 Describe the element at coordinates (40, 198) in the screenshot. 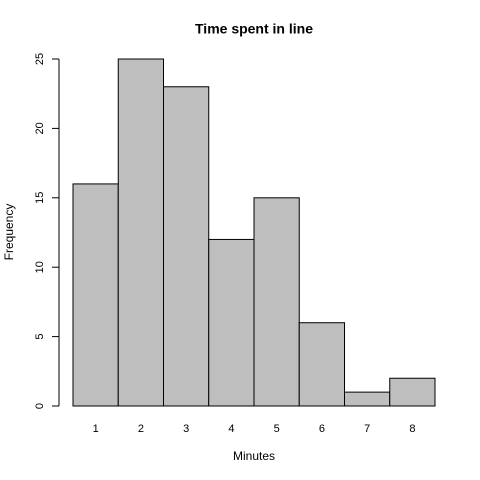

I see `y-tick-label: 15` at that location.